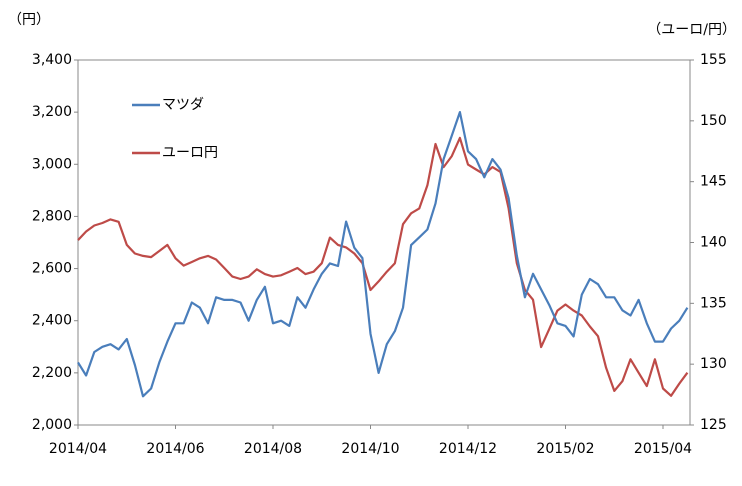  I want to click on x-tick-label: 2014/10, so click(370, 449).